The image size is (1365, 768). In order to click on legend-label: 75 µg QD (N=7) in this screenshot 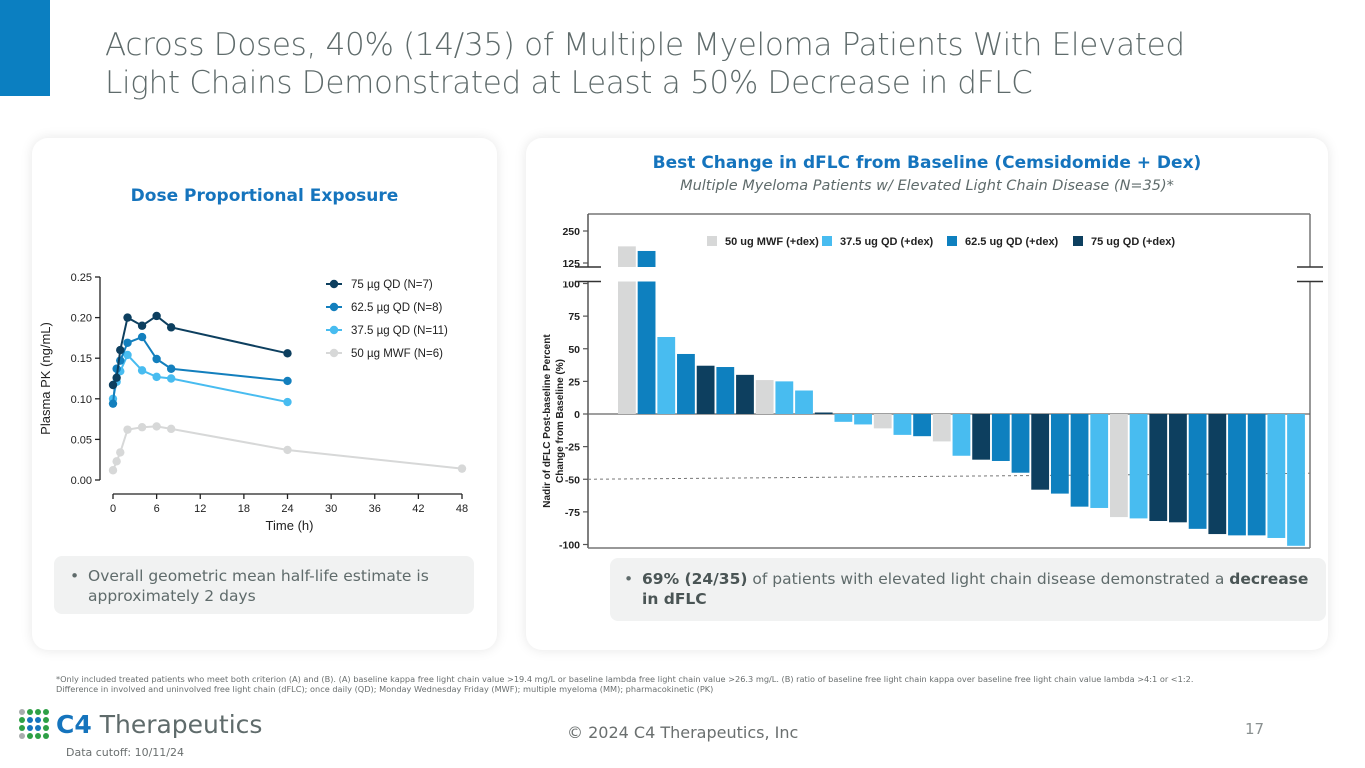, I will do `click(392, 285)`.